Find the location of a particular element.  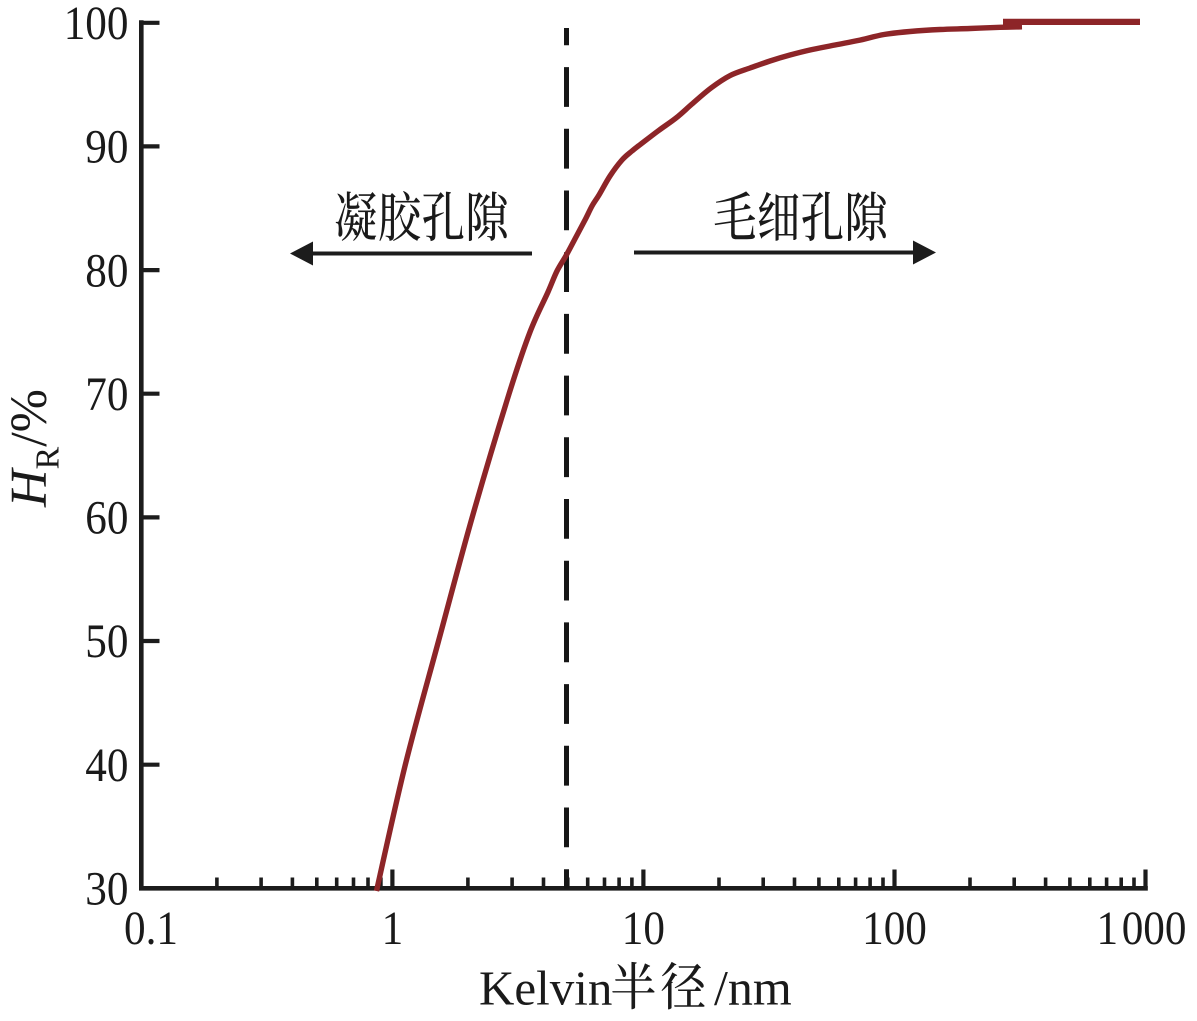

svg-text: 10 is located at coordinates (643, 928).